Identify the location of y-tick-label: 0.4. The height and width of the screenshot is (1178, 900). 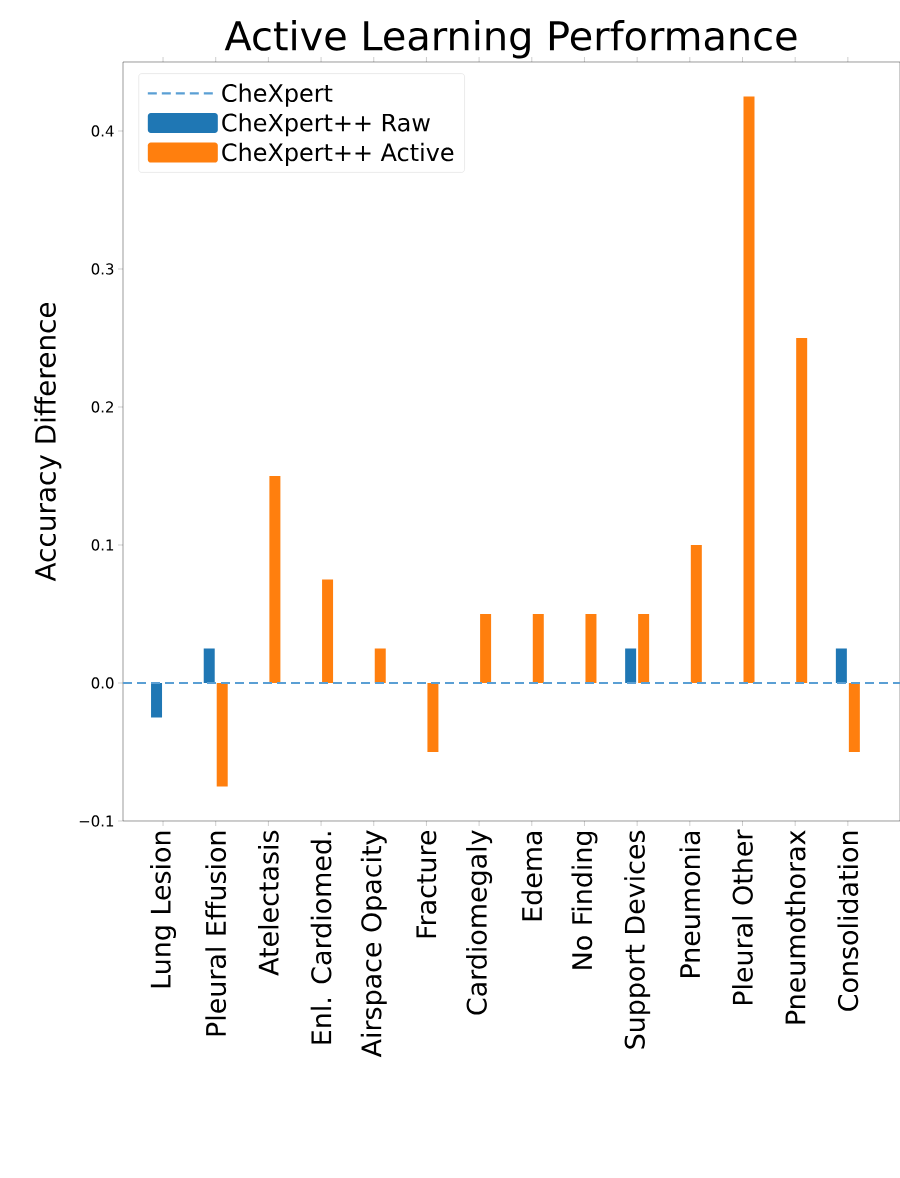
(102, 131).